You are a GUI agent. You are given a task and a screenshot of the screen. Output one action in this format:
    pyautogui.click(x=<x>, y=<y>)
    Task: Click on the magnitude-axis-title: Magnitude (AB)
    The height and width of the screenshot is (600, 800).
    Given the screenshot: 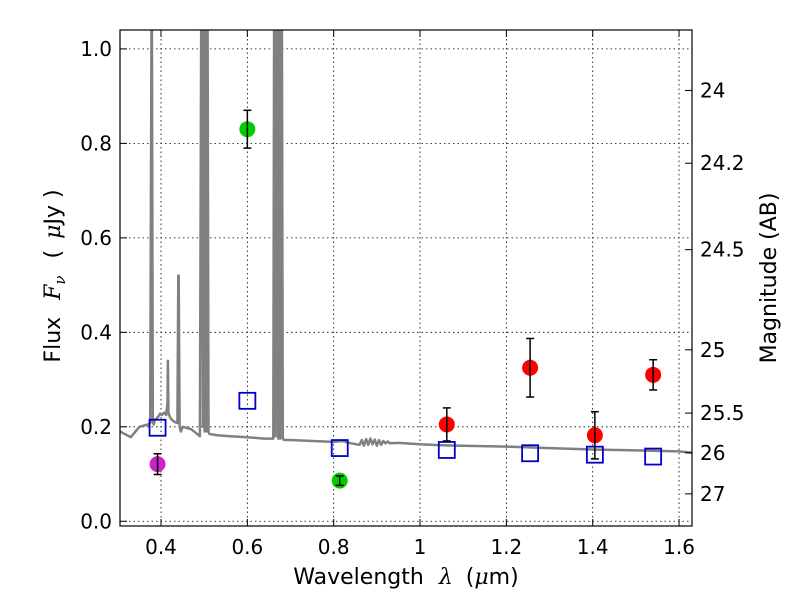 What is the action you would take?
    pyautogui.click(x=769, y=278)
    